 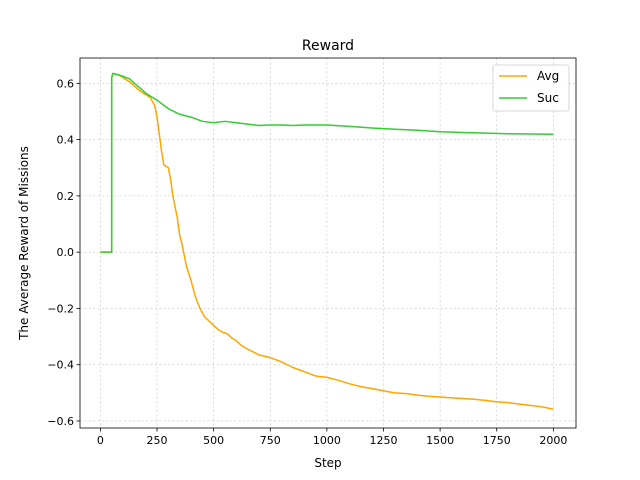 What do you see at coordinates (213, 440) in the screenshot?
I see `x-tick-label: 500` at bounding box center [213, 440].